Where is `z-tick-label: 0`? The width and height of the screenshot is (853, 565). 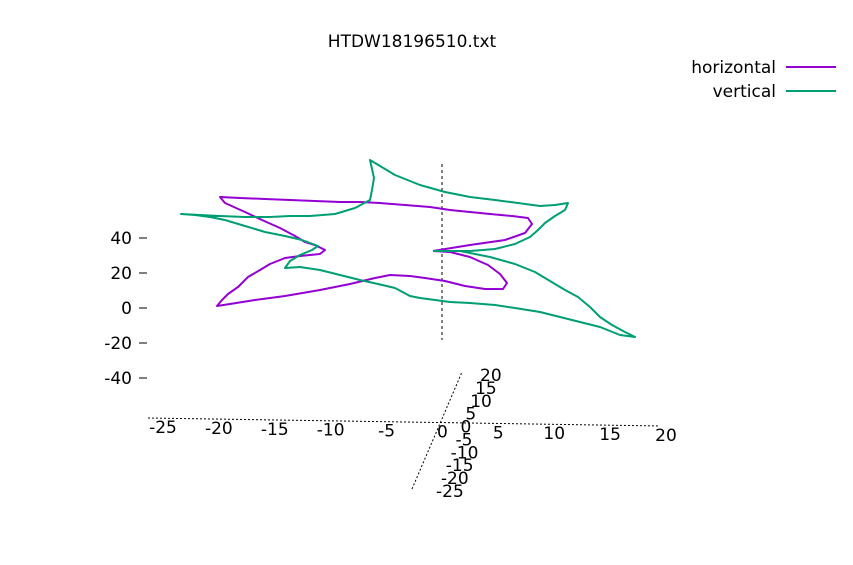
z-tick-label: 0 is located at coordinates (126, 309).